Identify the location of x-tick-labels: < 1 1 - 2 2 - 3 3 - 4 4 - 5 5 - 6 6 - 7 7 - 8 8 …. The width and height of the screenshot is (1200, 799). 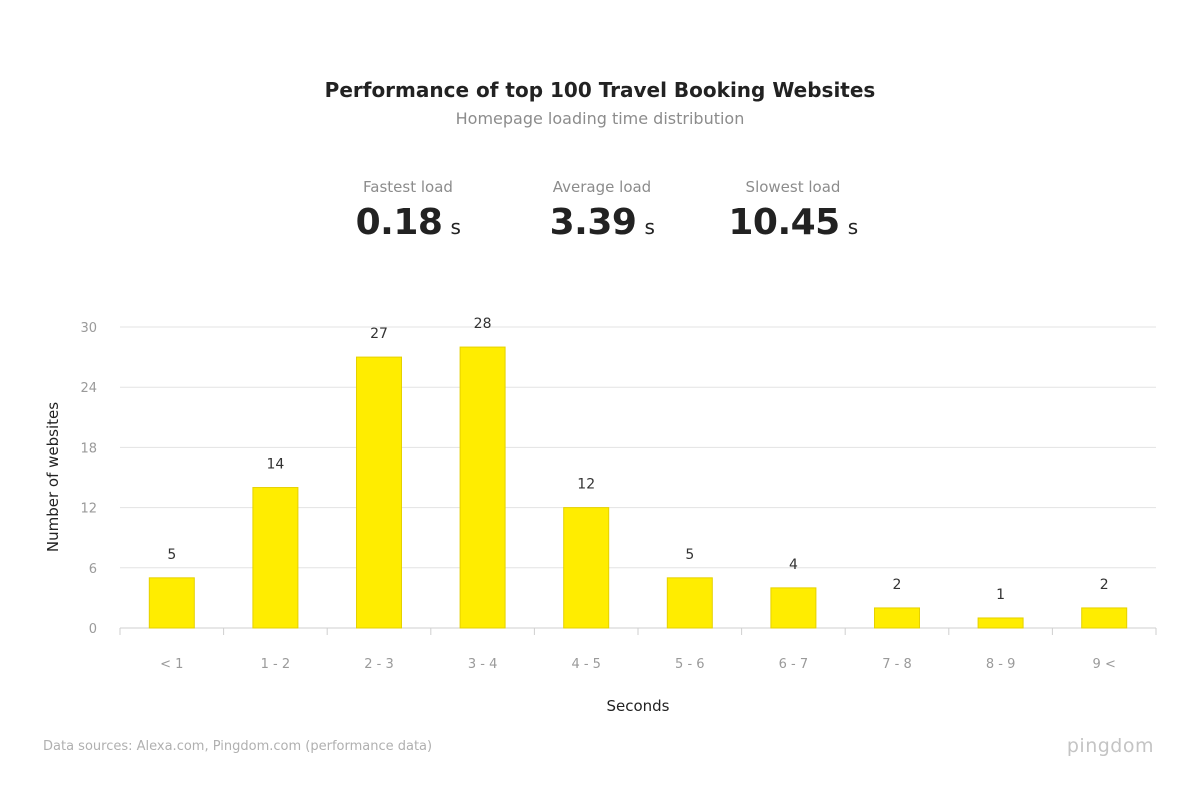
(638, 664).